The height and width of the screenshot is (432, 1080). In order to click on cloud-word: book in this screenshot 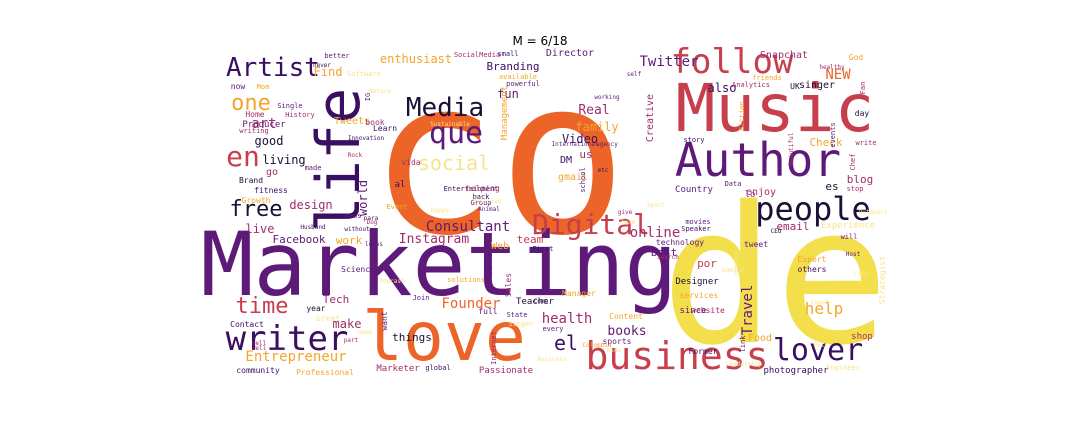, I will do `click(374, 122)`.